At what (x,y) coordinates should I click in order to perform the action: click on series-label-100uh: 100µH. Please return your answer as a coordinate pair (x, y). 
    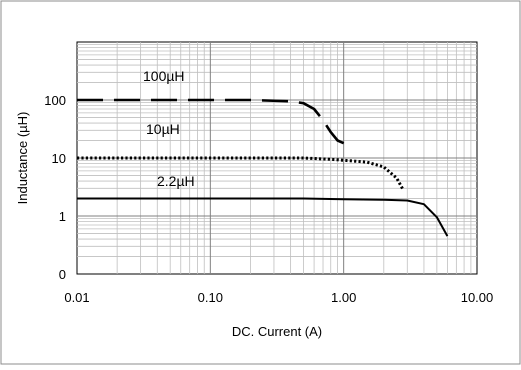
    Looking at the image, I should click on (164, 76).